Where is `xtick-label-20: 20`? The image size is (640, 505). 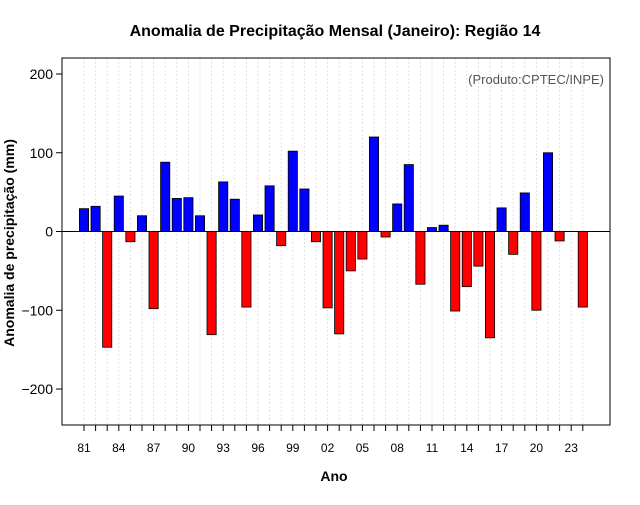 xtick-label-20: 20 is located at coordinates (537, 448).